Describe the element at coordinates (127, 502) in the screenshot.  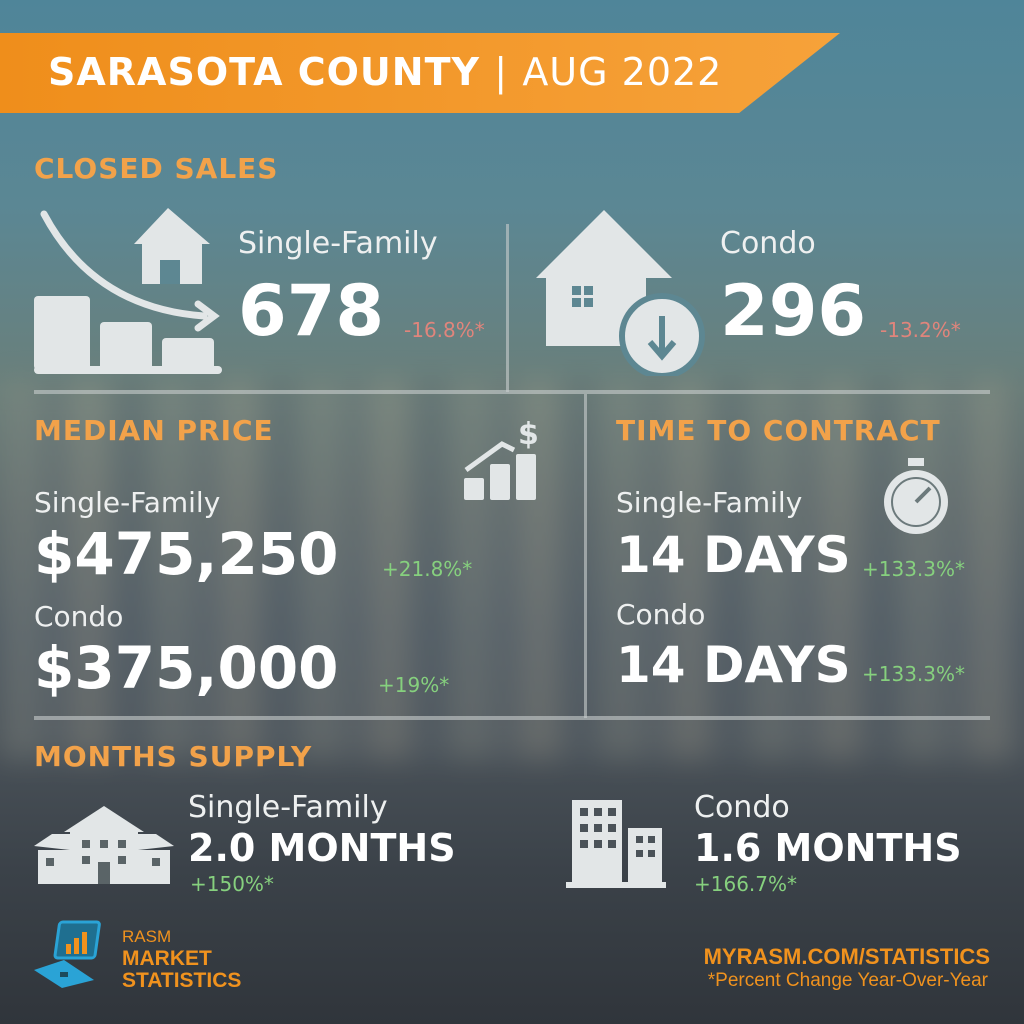
I see `median-price-sf-label: Single-Family` at that location.